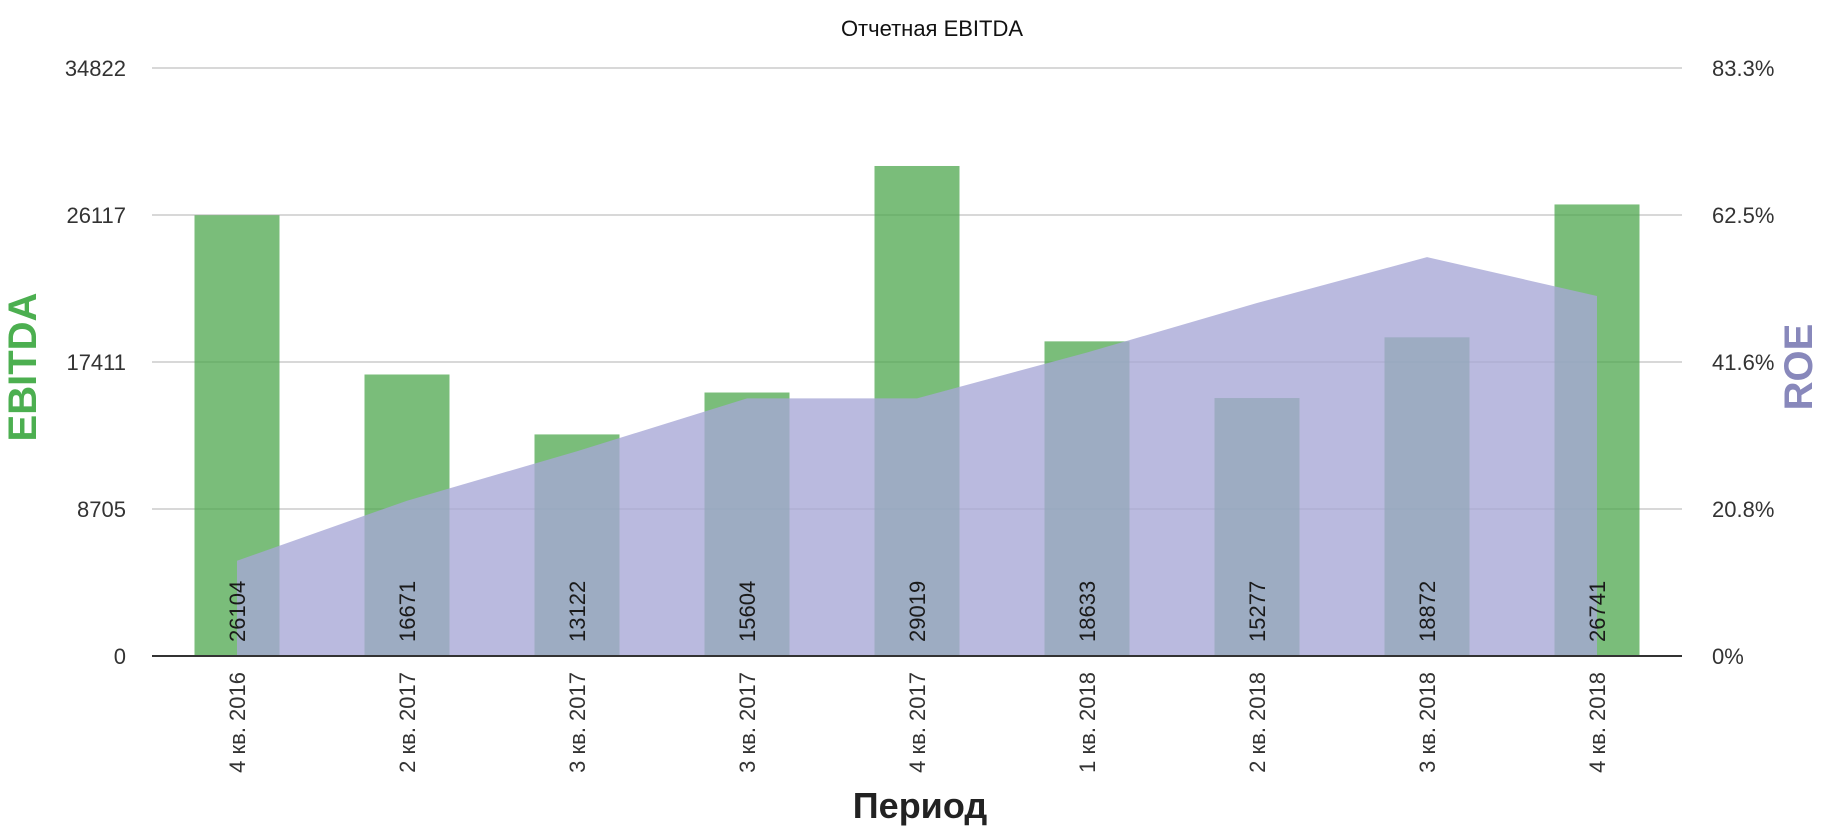 The image size is (1838, 833). Describe the element at coordinates (1257, 611) in the screenshot. I see `data-label: 15277` at that location.